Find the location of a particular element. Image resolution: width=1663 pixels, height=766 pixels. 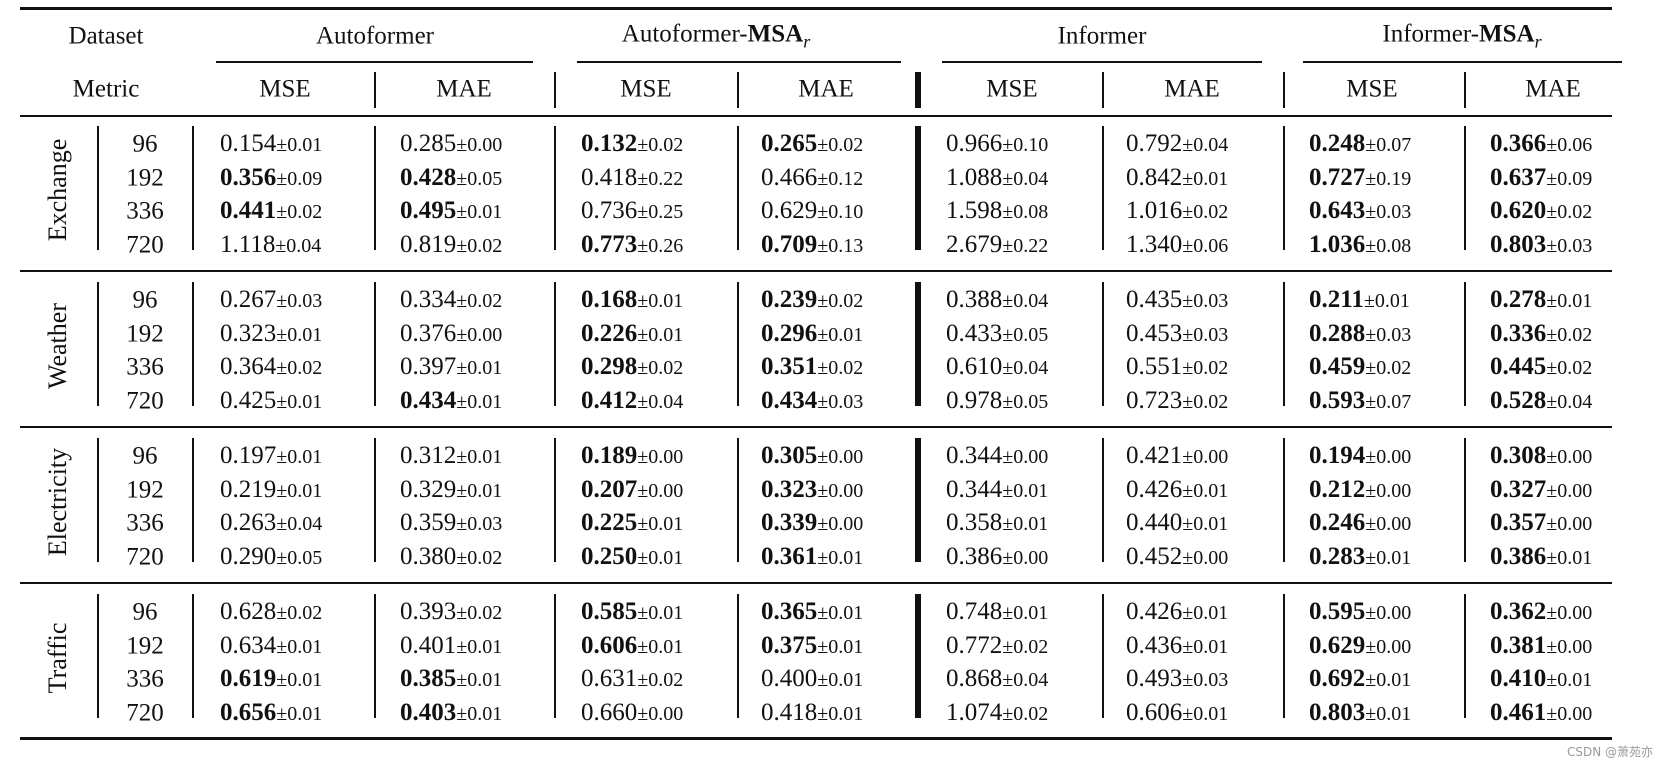

cell-value: 0.453 is located at coordinates (1154, 333).